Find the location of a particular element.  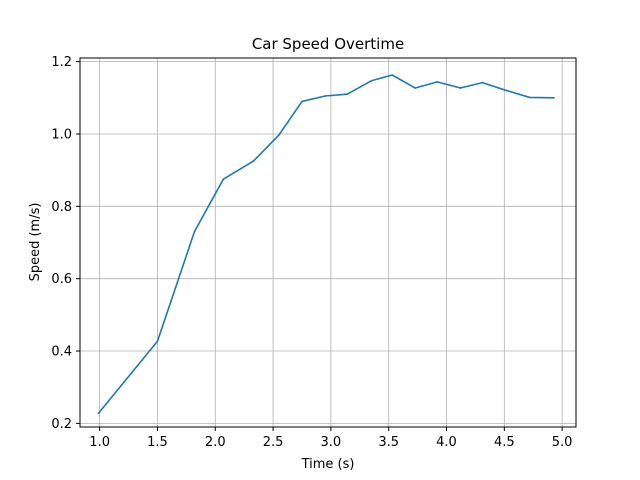

y-tick-label: 1.2 is located at coordinates (61, 62).